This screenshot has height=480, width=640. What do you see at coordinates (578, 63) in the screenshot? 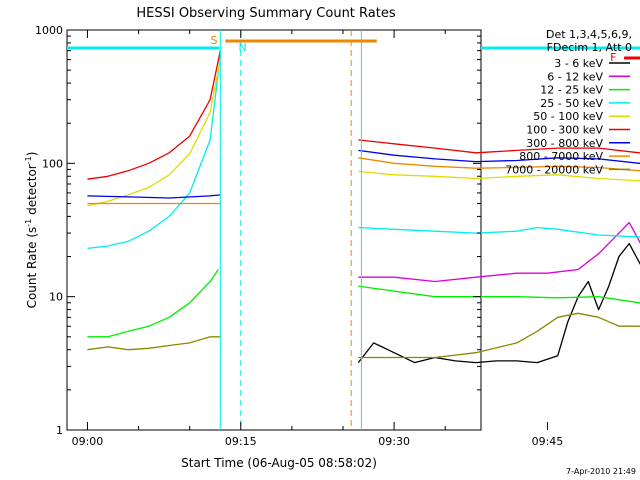
I see `legend-entry-label: 3 - 6 keV` at bounding box center [578, 63].